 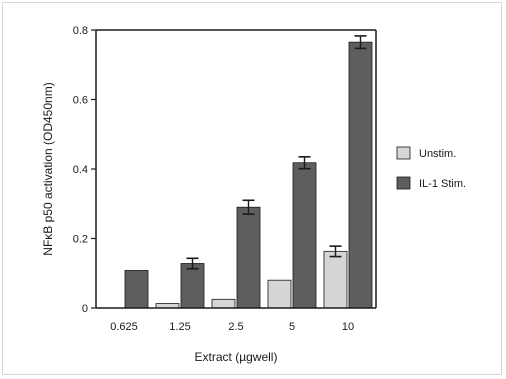 I want to click on y-tick-label: 0.8, so click(x=80, y=31).